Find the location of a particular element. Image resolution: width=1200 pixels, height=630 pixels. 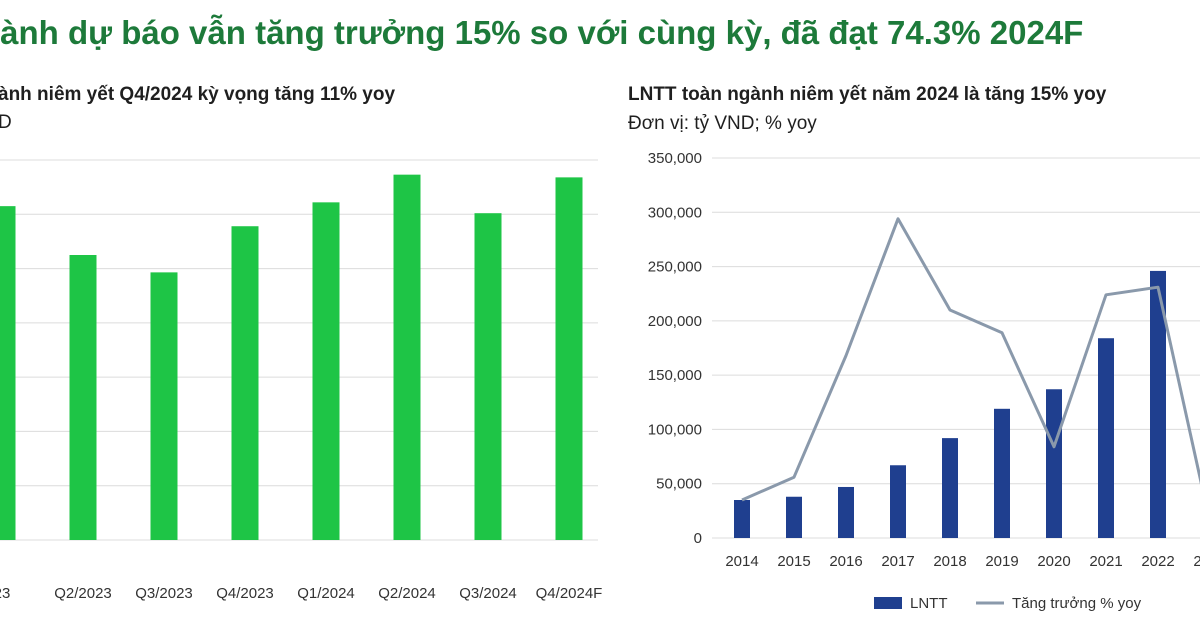

right-x-tick-label: 2015 is located at coordinates (793, 561).